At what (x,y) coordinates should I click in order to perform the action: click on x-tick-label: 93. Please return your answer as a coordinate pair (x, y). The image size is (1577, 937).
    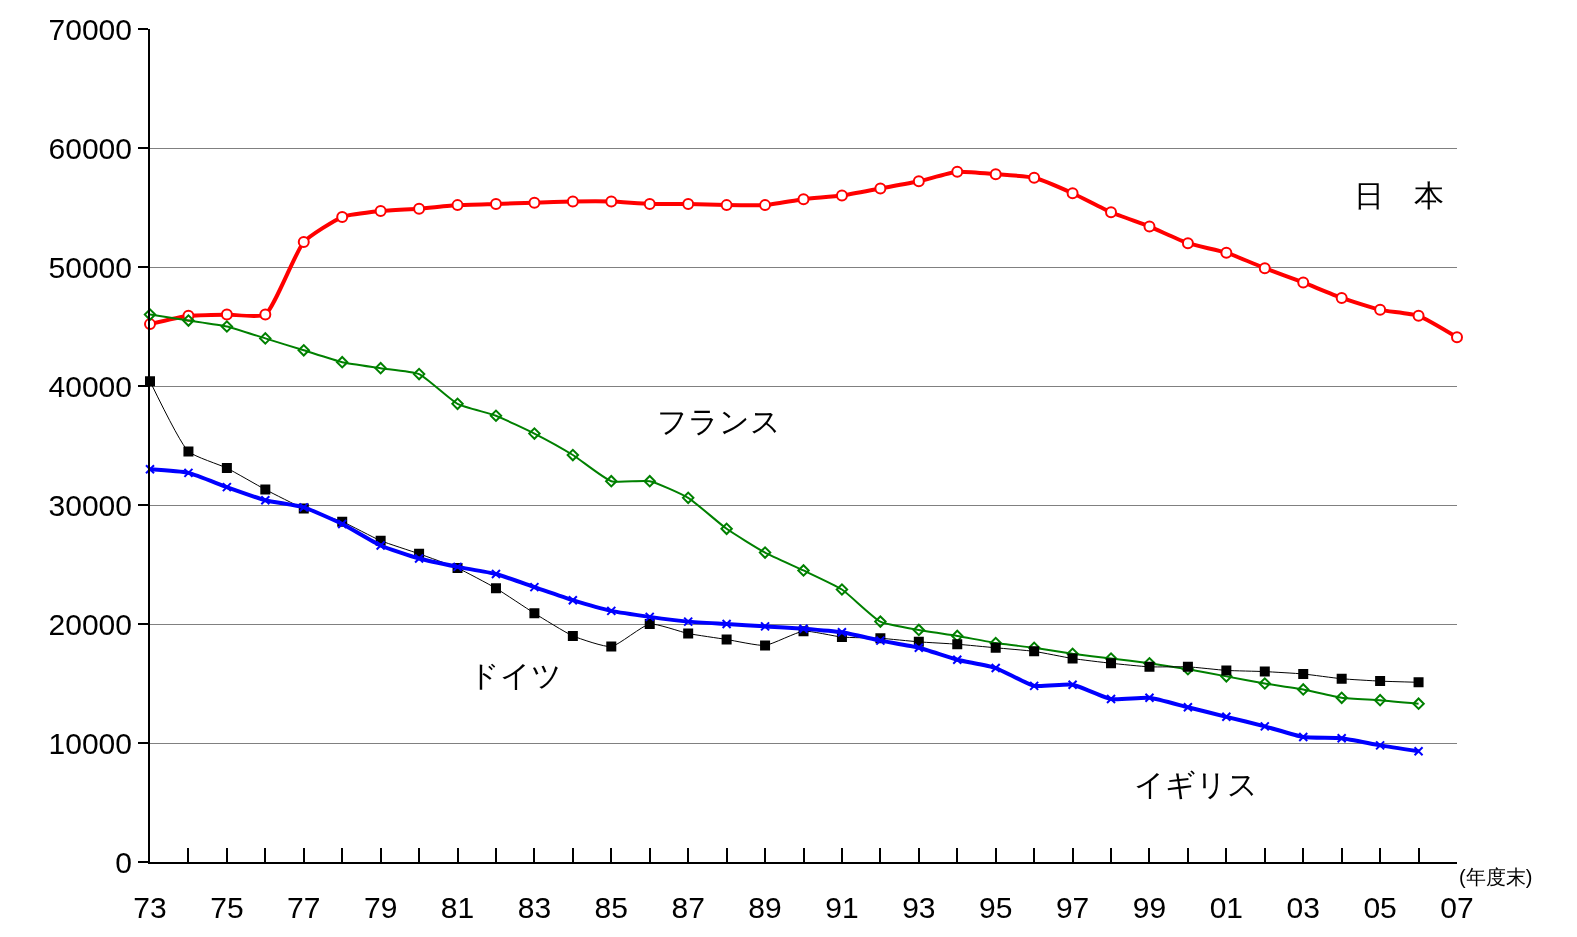
    Looking at the image, I should click on (919, 907).